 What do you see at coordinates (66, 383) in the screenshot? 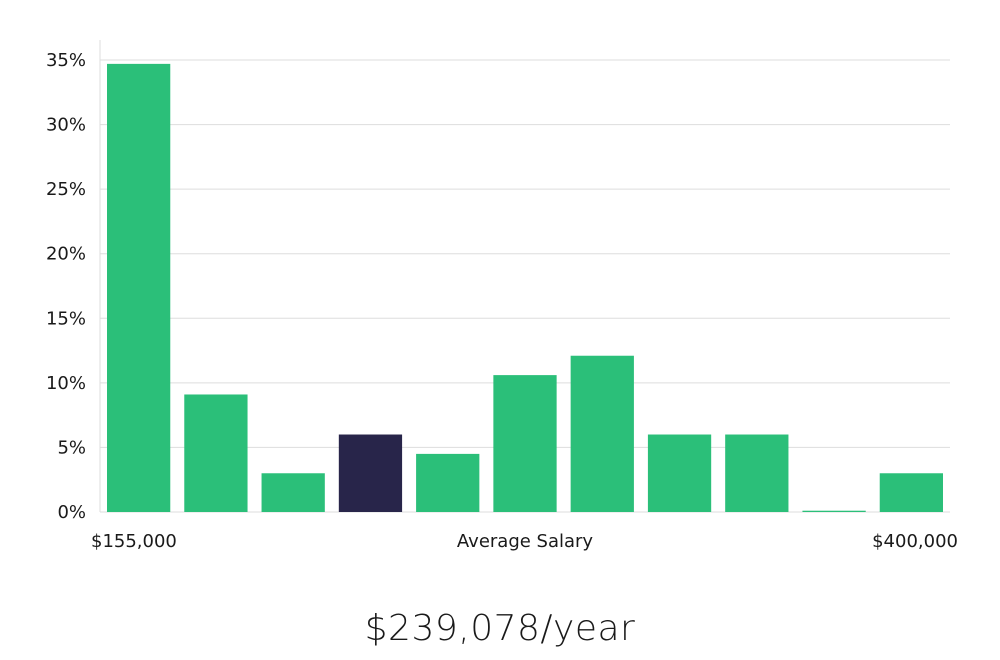
I see `y-tick-label: 10%` at bounding box center [66, 383].